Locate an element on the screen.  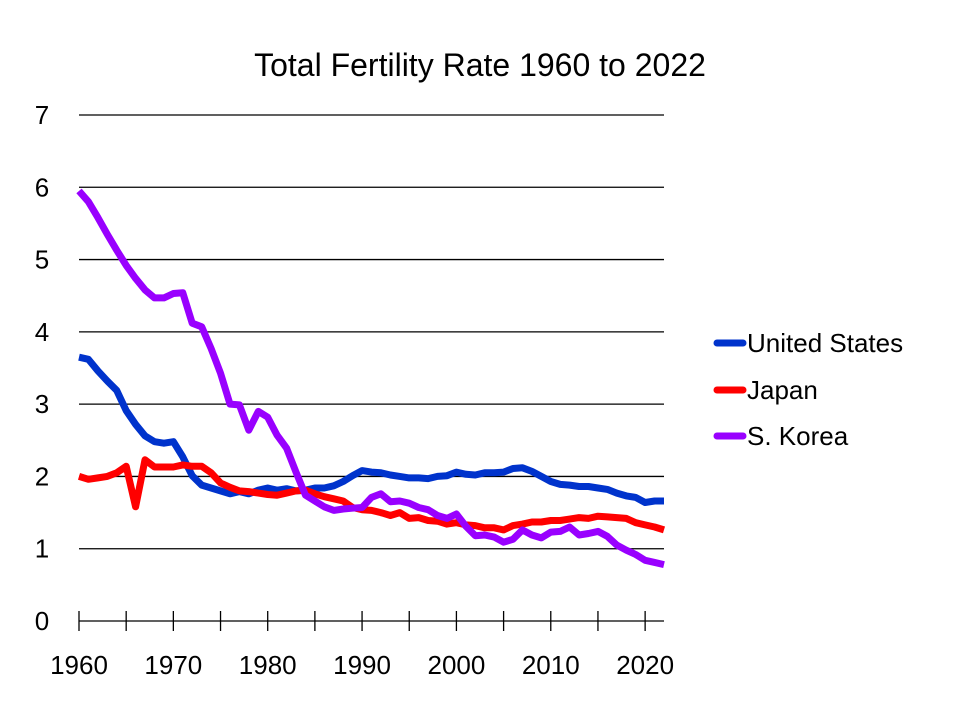
y-tick-label: 2 is located at coordinates (42, 476).